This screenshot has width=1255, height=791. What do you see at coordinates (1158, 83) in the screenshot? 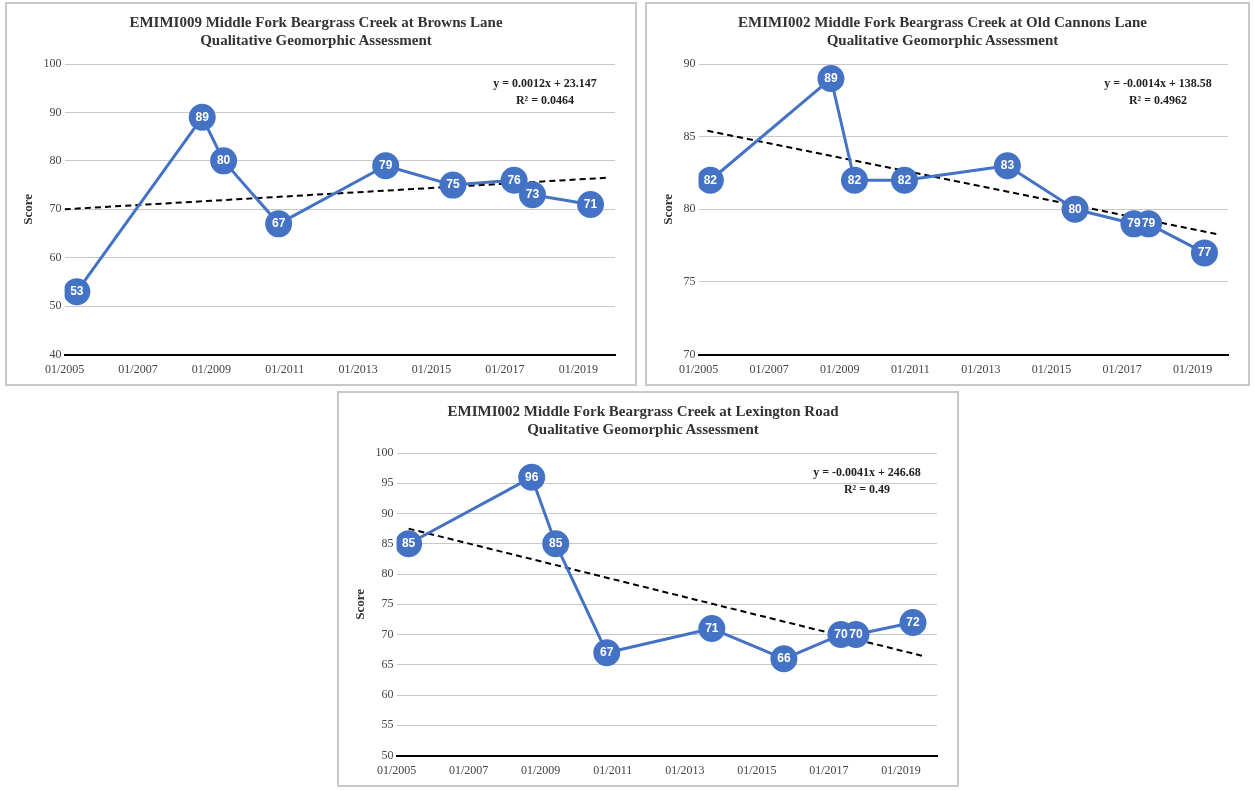
I see `annotation: y = -0.0014x + 138.58` at bounding box center [1158, 83].